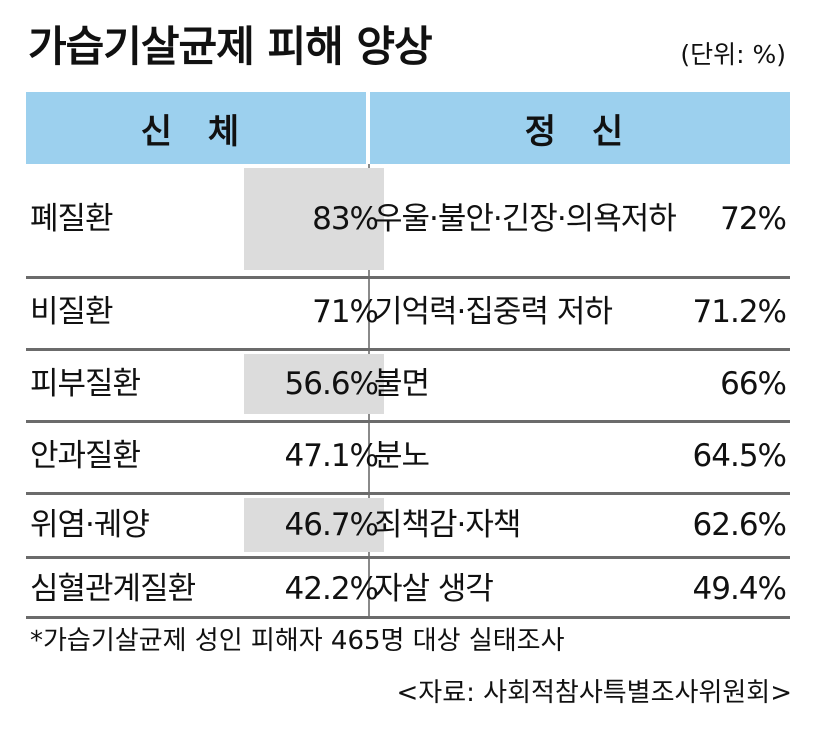  I want to click on mental-label: 기억력·집중력 저하, so click(493, 312).